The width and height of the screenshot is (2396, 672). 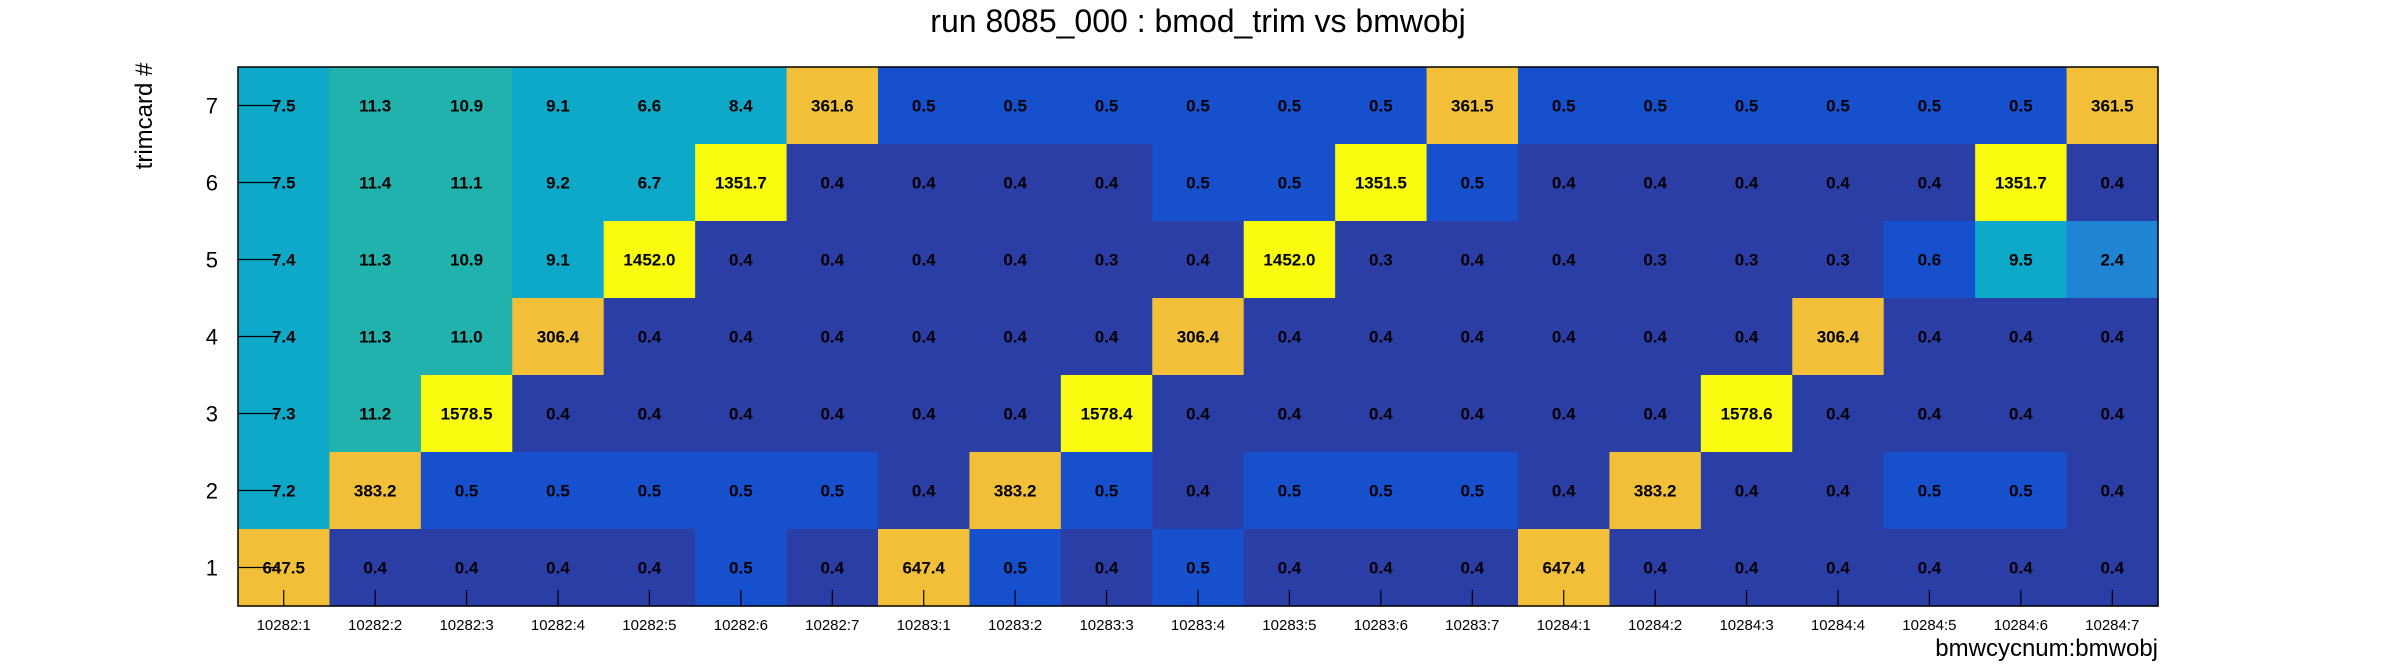 What do you see at coordinates (558, 106) in the screenshot?
I see `cell-value-label: 9.1` at bounding box center [558, 106].